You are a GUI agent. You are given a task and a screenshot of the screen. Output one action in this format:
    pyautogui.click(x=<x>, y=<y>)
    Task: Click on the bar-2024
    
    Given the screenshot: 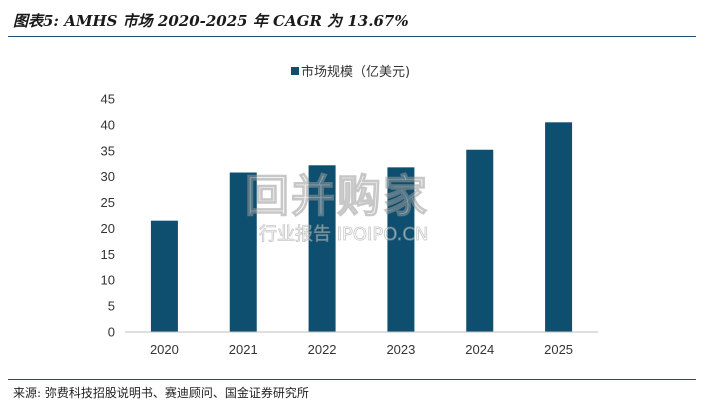 What is the action you would take?
    pyautogui.click(x=480, y=240)
    